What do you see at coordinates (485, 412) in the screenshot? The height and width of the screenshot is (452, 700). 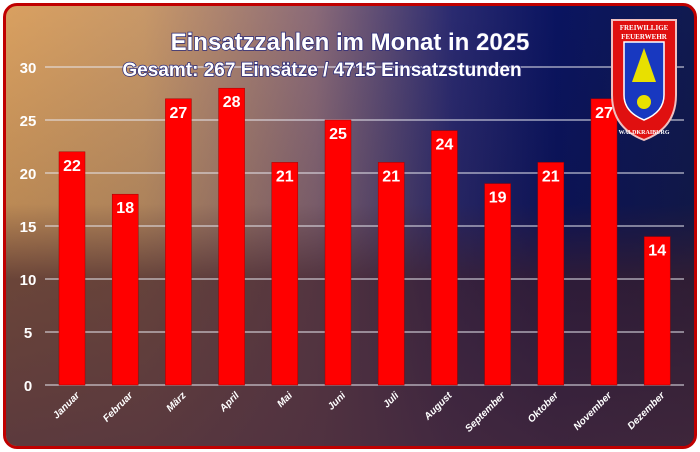 I see `x-tick-label: September` at bounding box center [485, 412].